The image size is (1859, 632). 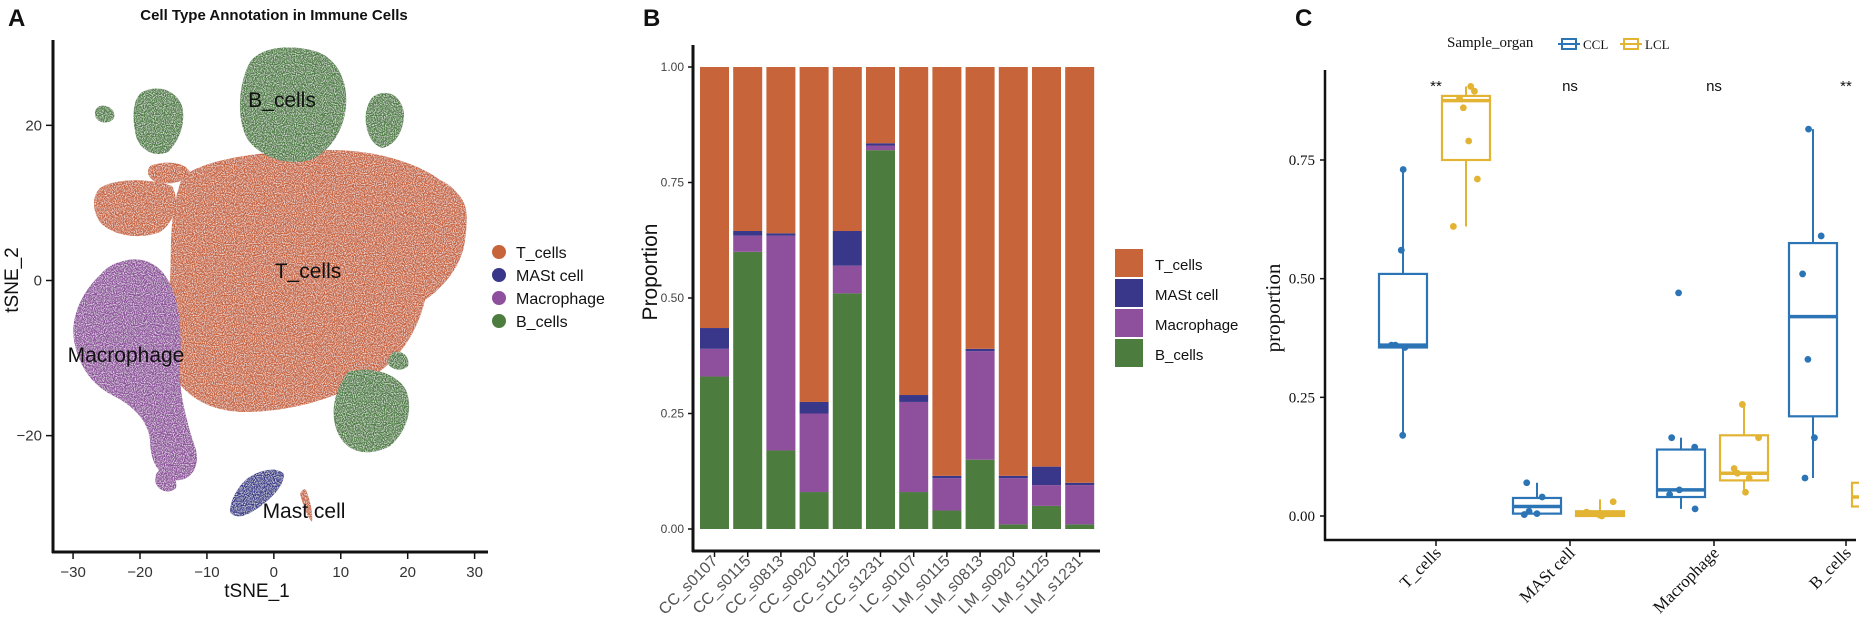 I want to click on label-mast-cell: Mast cell, so click(x=304, y=511).